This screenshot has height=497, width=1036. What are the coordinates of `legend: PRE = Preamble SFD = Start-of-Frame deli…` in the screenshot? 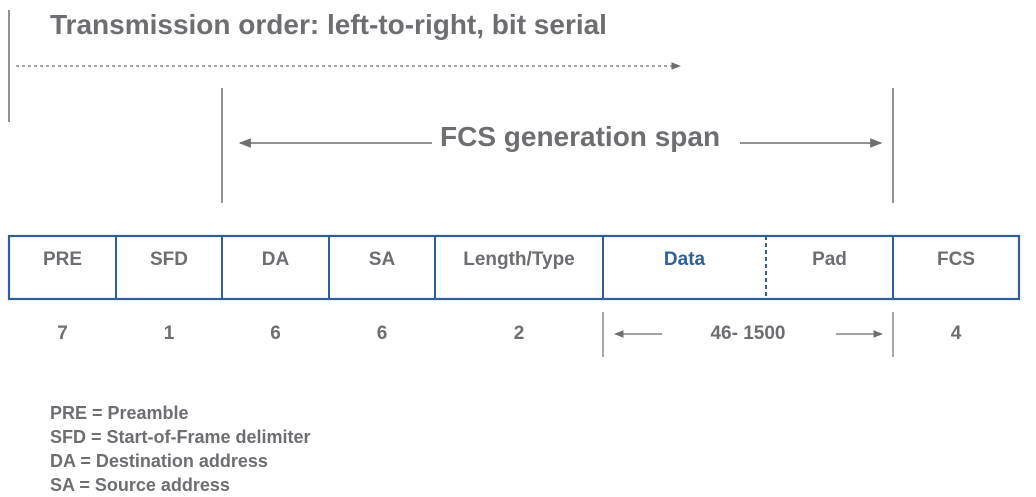 It's located at (180, 449).